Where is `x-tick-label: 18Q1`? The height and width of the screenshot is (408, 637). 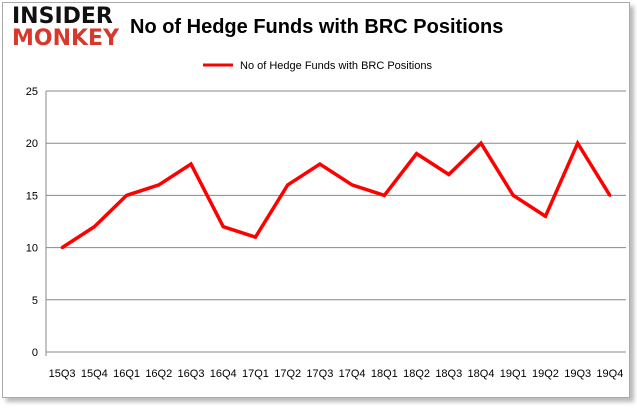 x-tick-label: 18Q1 is located at coordinates (384, 374).